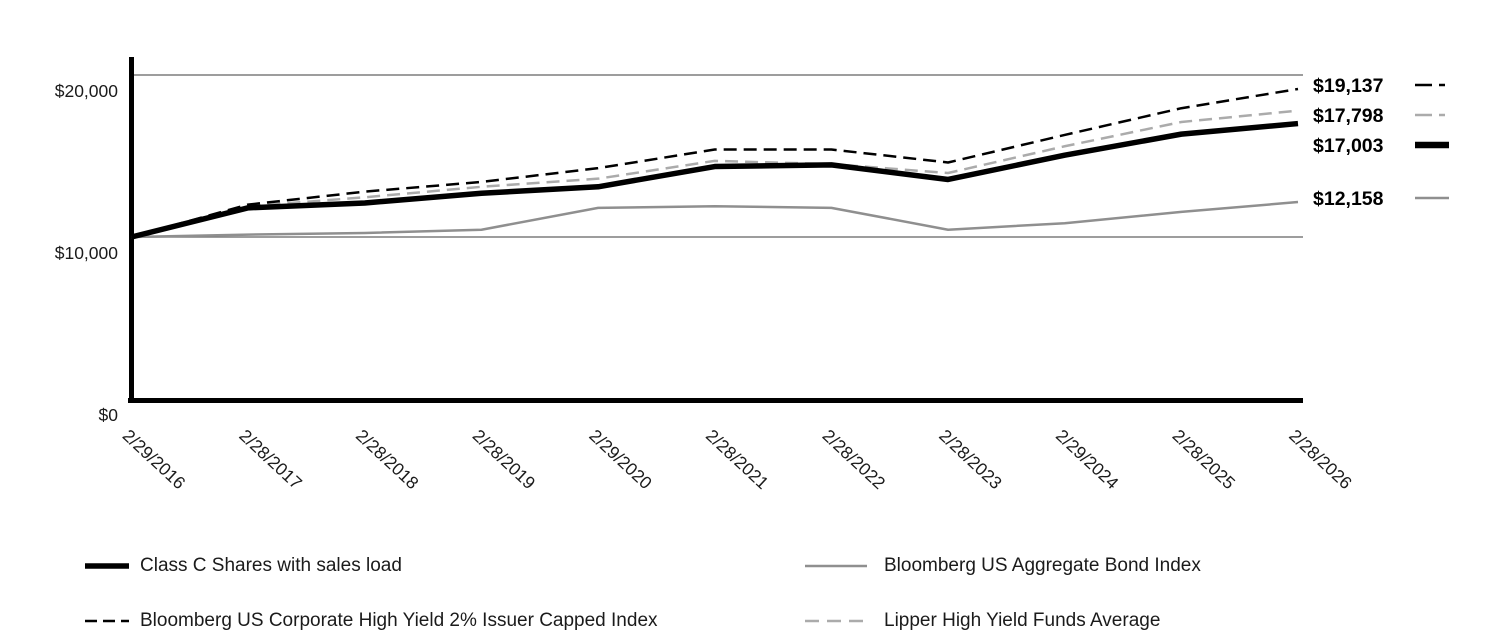 The image size is (1512, 636). What do you see at coordinates (1348, 86) in the screenshot?
I see `end-value-label-1: $19,137` at bounding box center [1348, 86].